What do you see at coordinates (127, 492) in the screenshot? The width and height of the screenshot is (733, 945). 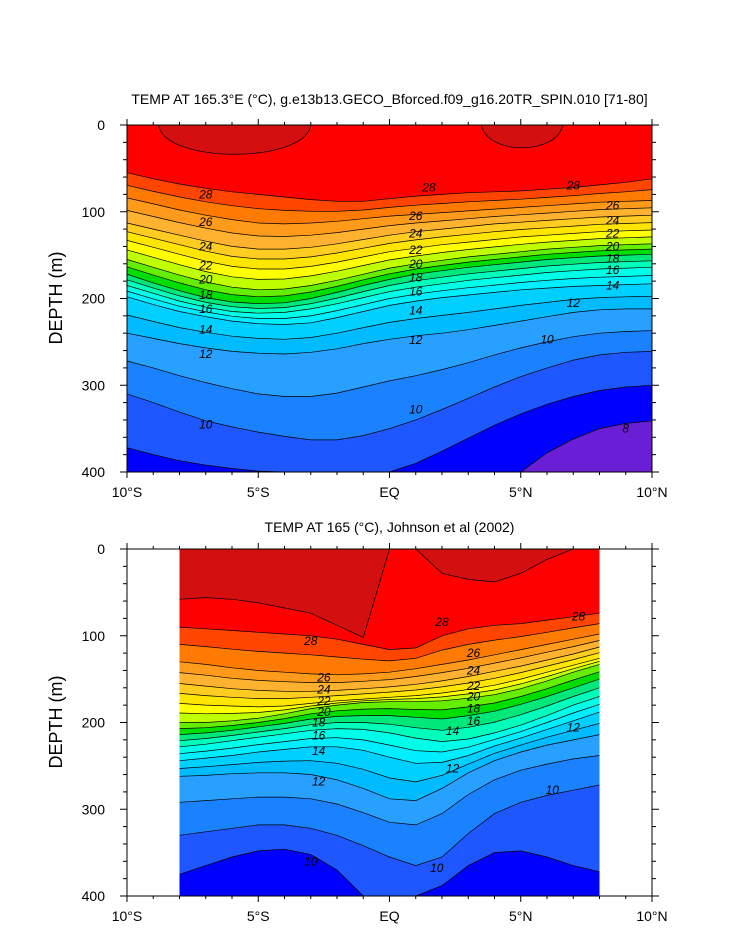 I see `panel-top-x-tick-label: 10°S` at bounding box center [127, 492].